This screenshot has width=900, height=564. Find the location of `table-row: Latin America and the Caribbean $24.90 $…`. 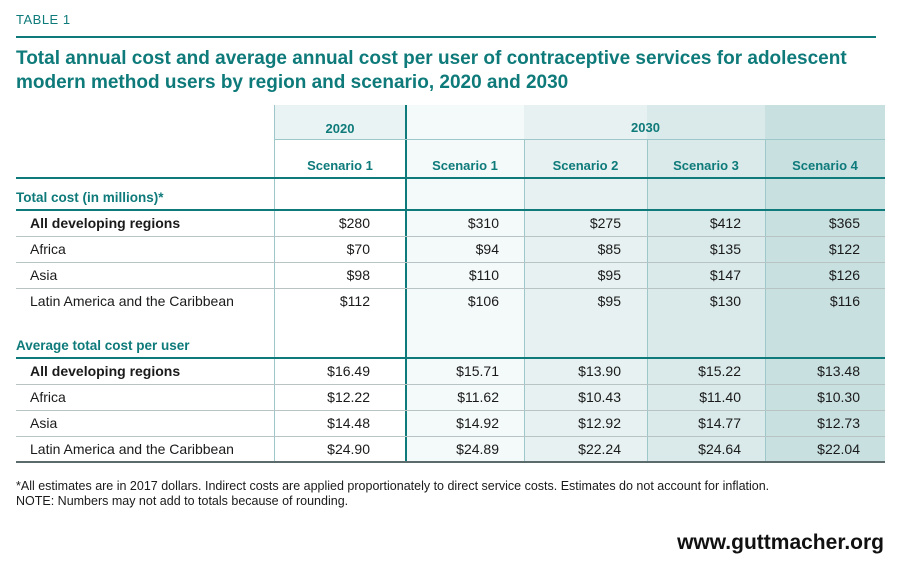

table-row: Latin America and the Caribbean $24.90 $… is located at coordinates (450, 449).